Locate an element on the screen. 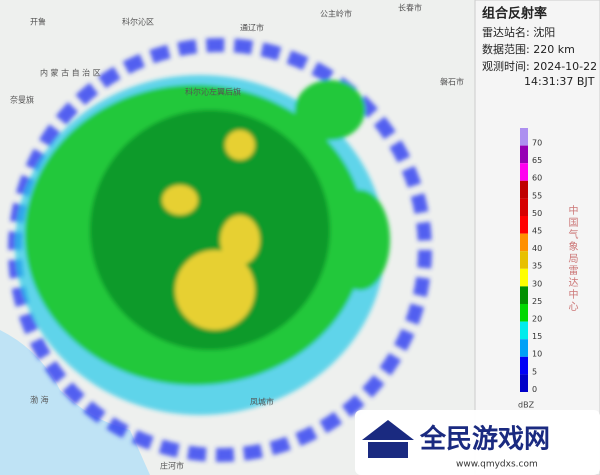 The image size is (600, 475). legend-label: 35 is located at coordinates (537, 266).